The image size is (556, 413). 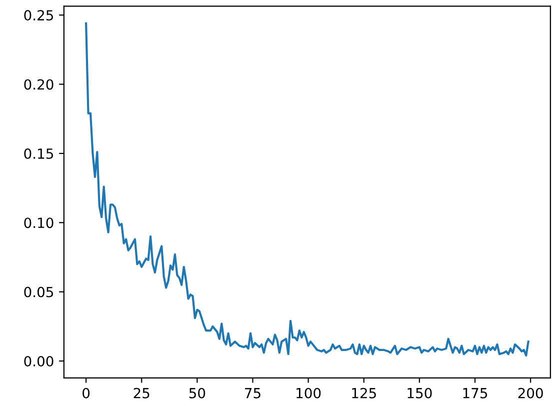 What do you see at coordinates (39, 15) in the screenshot?
I see `y-tick-label: 0.25` at bounding box center [39, 15].